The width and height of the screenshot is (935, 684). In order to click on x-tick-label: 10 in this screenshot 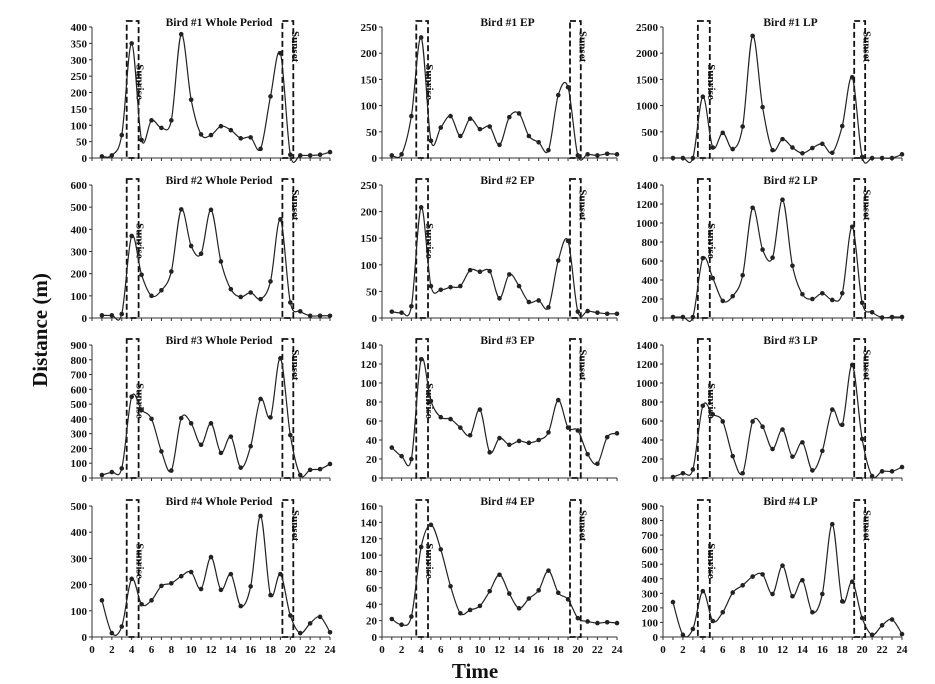, I will do `click(192, 650)`.